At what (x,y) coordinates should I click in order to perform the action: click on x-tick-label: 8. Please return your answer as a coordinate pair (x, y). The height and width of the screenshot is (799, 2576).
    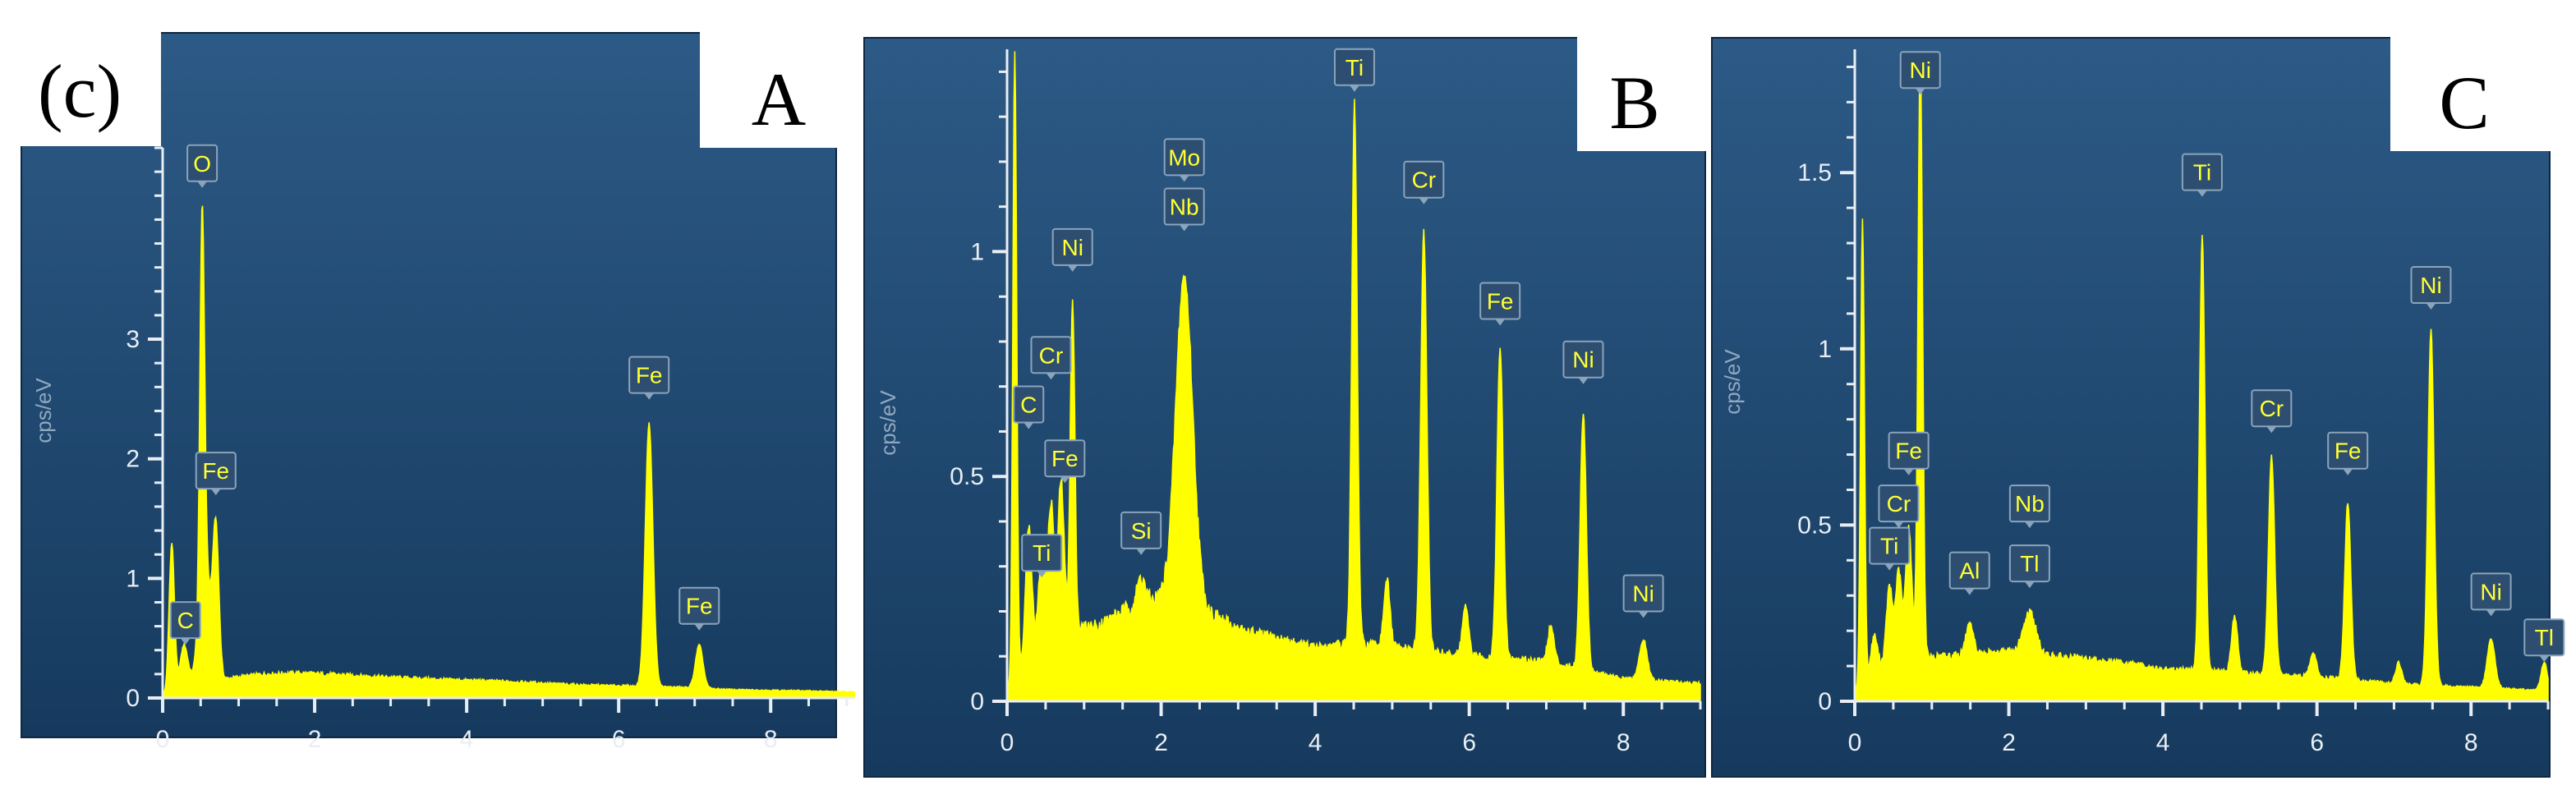
    Looking at the image, I should click on (771, 739).